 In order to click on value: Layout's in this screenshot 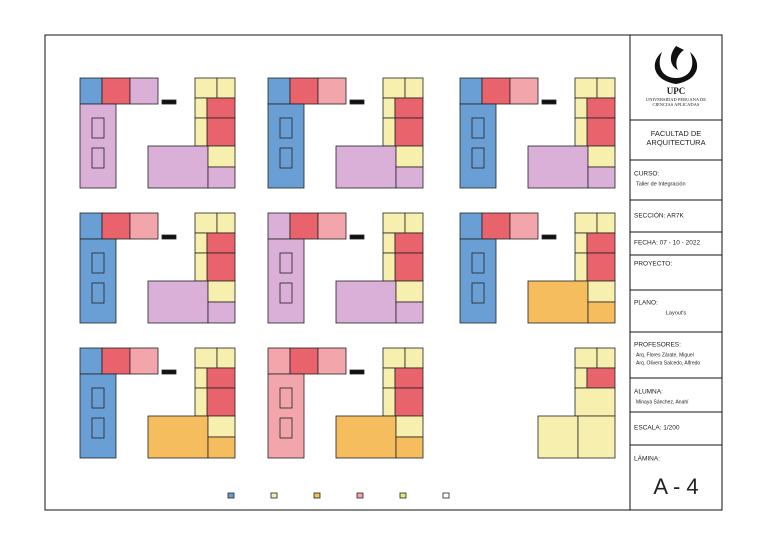, I will do `click(676, 313)`.